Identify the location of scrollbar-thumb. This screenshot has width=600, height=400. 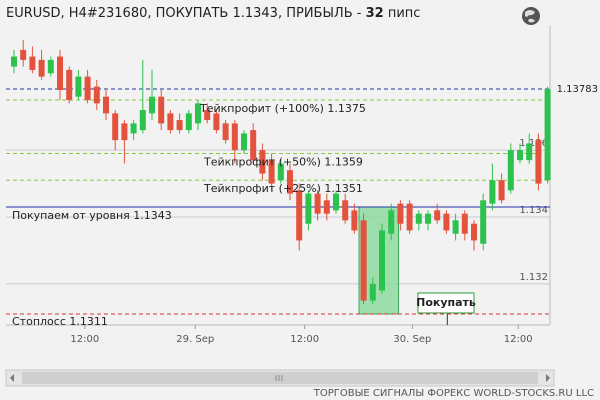
(280, 378).